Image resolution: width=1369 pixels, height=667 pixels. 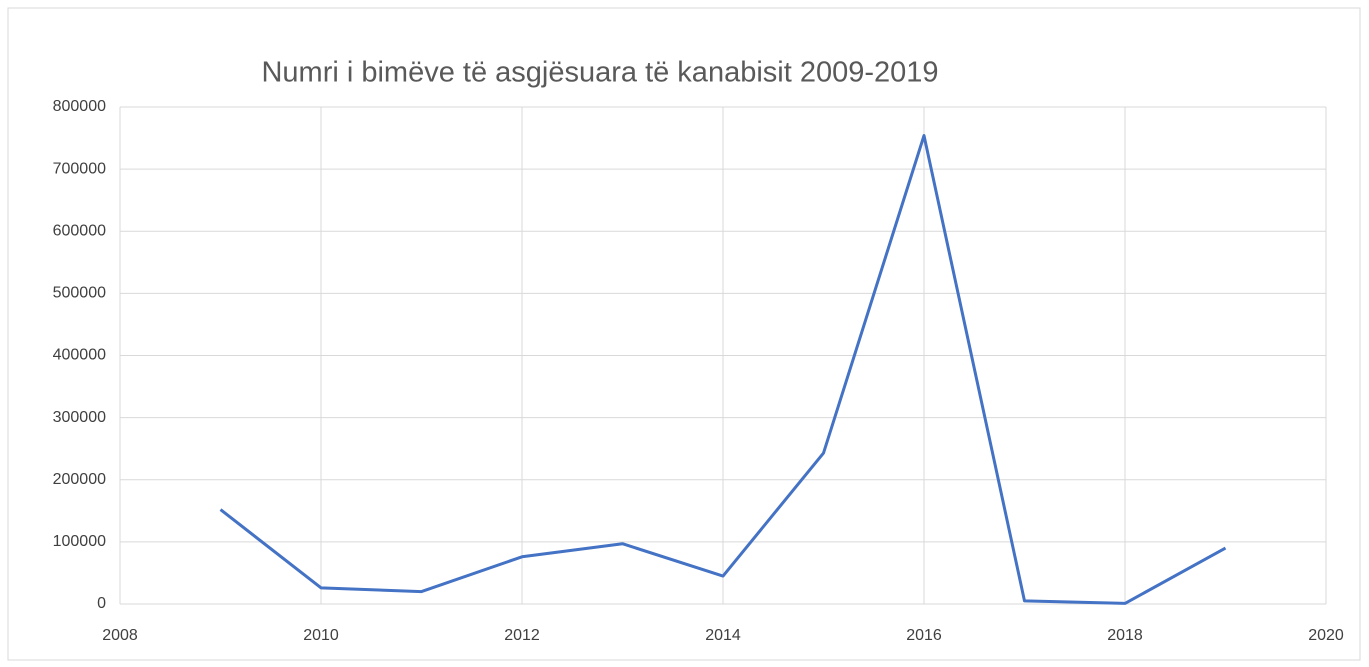 What do you see at coordinates (79, 230) in the screenshot?
I see `y-tick-label: 600000` at bounding box center [79, 230].